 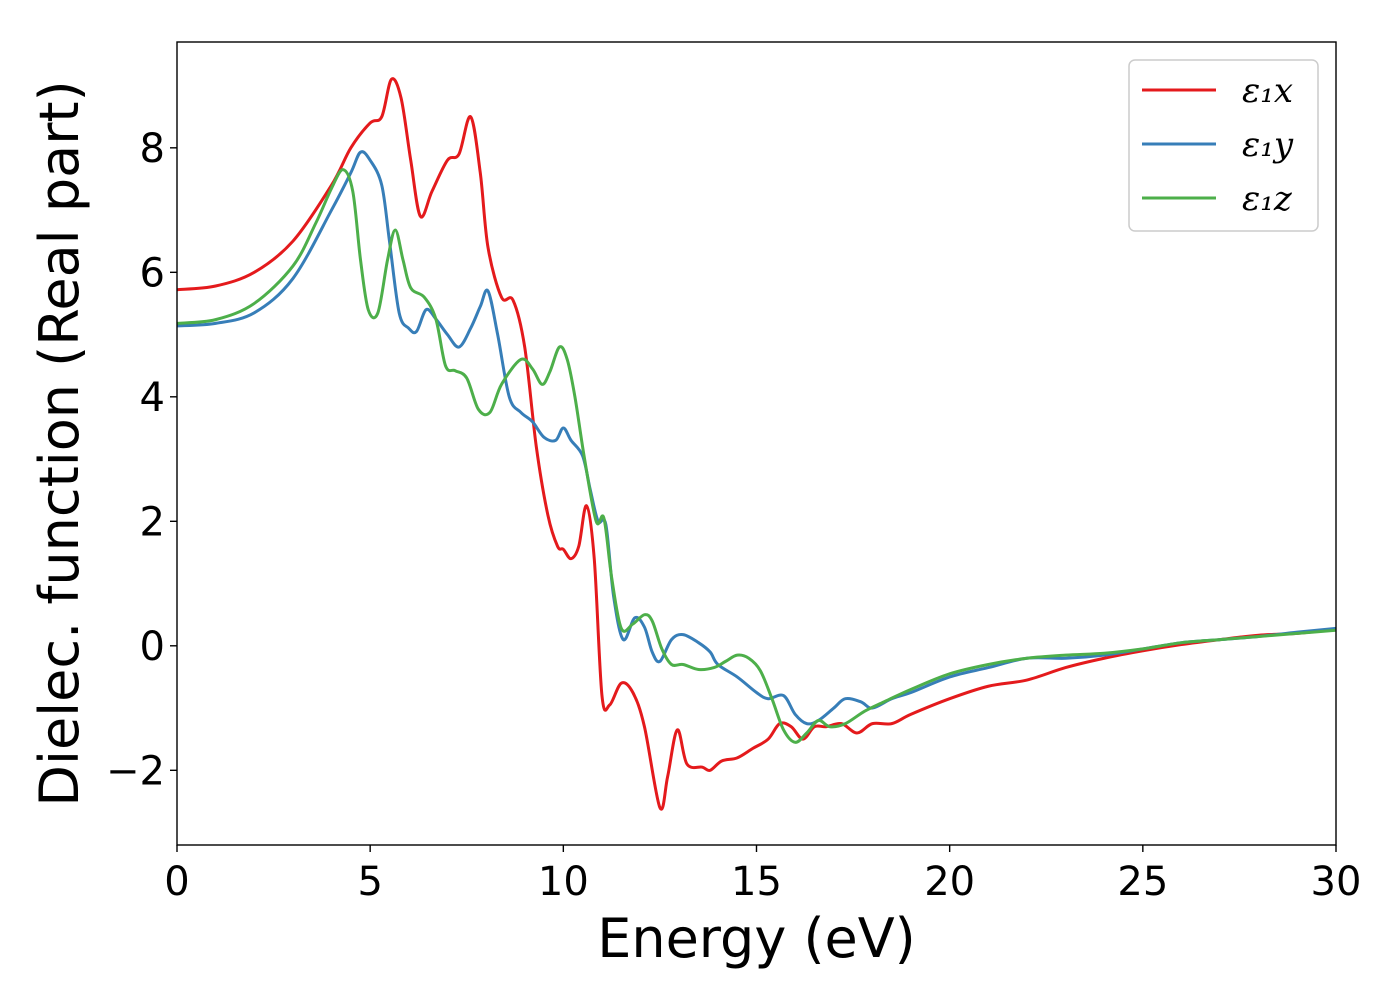 What do you see at coordinates (176, 882) in the screenshot?
I see `x-tick-label: 0` at bounding box center [176, 882].